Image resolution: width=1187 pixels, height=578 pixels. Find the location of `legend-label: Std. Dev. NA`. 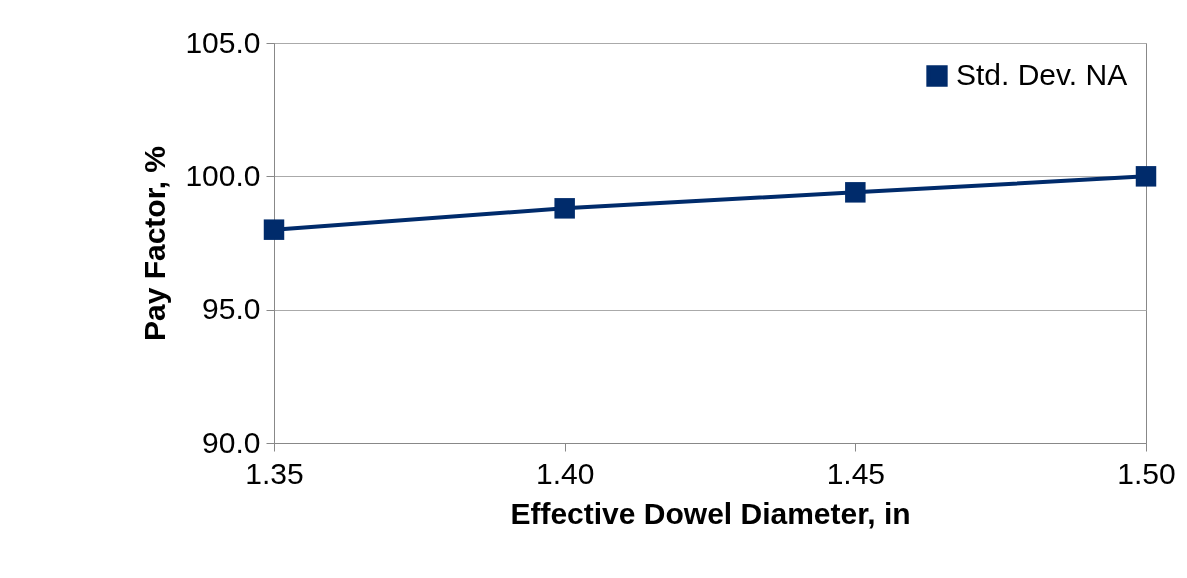

legend-label: Std. Dev. NA is located at coordinates (1042, 74).